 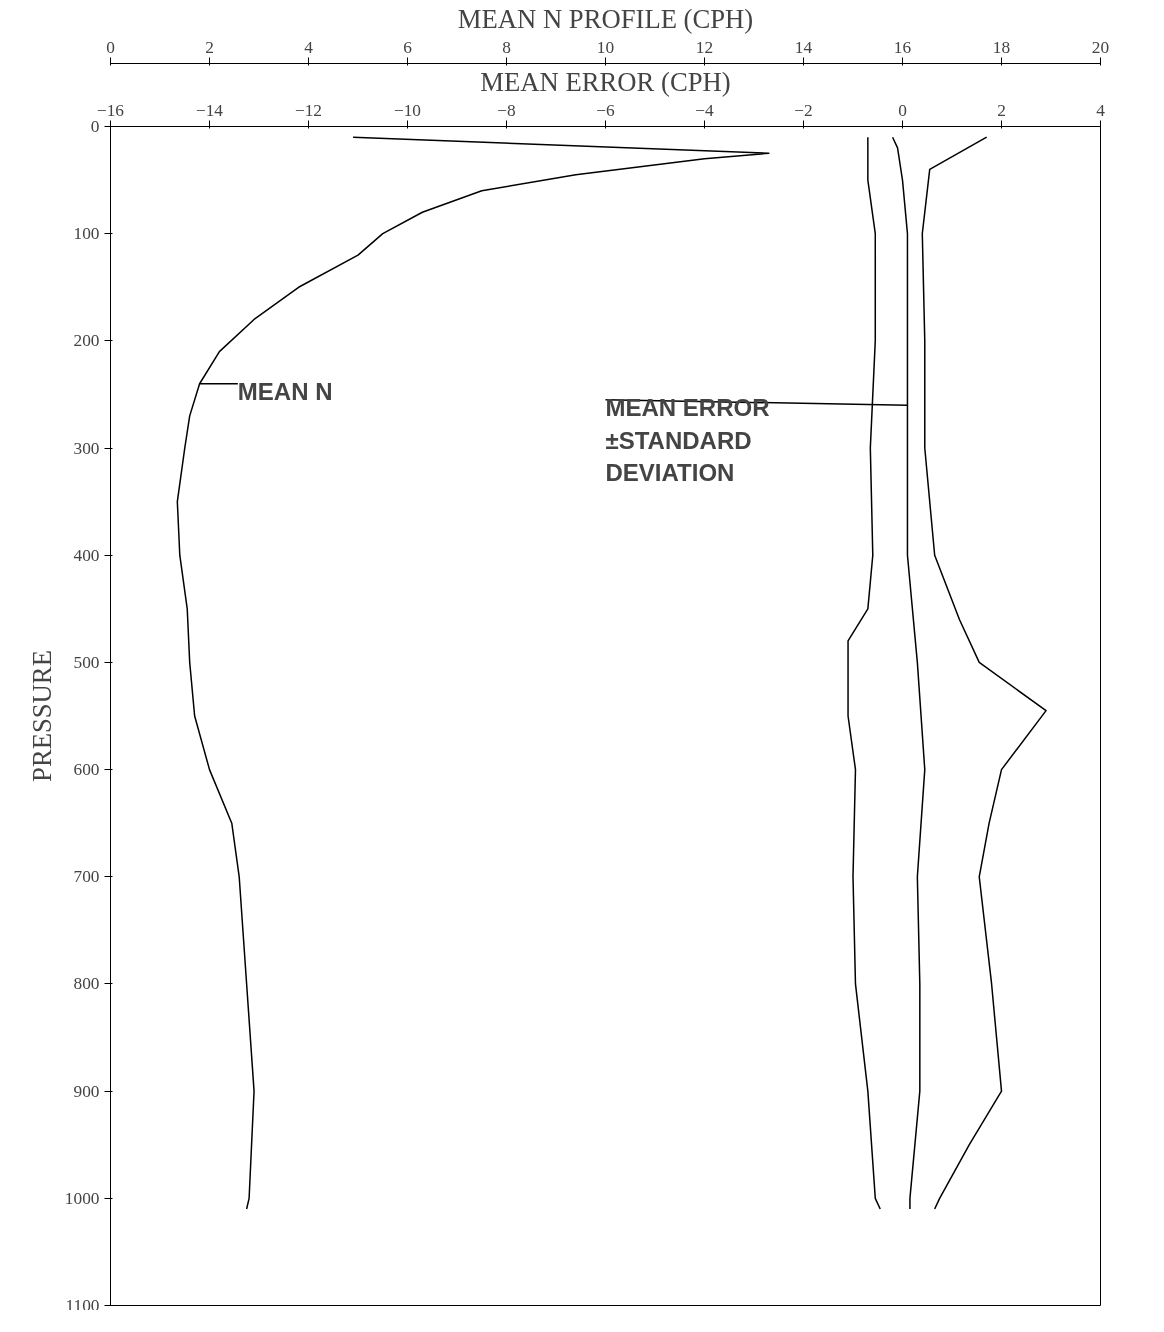 I want to click on y-tick-label: 0, so click(x=95, y=126).